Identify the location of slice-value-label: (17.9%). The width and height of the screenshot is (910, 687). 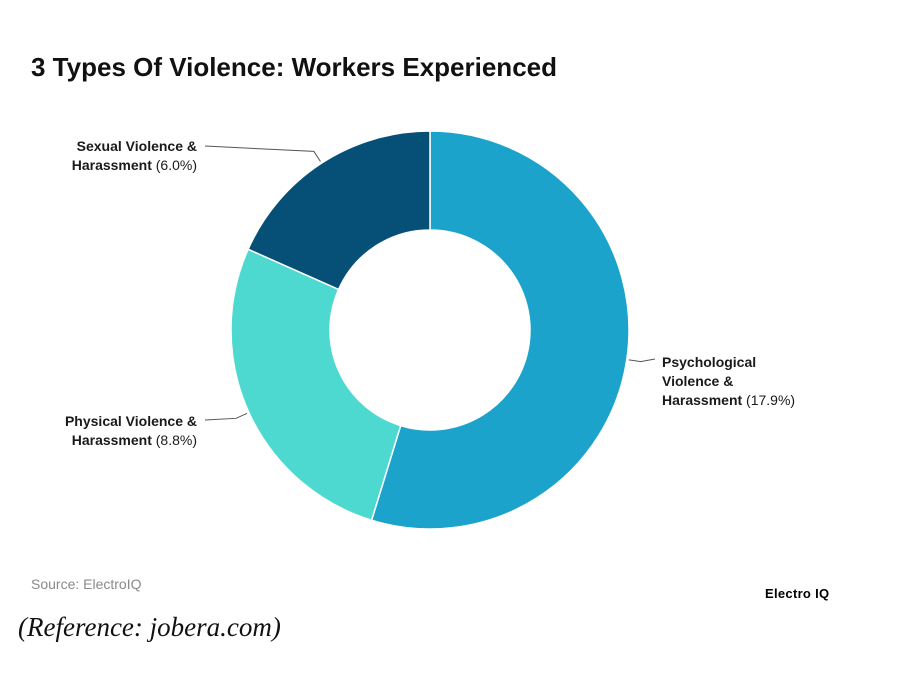
(768, 400).